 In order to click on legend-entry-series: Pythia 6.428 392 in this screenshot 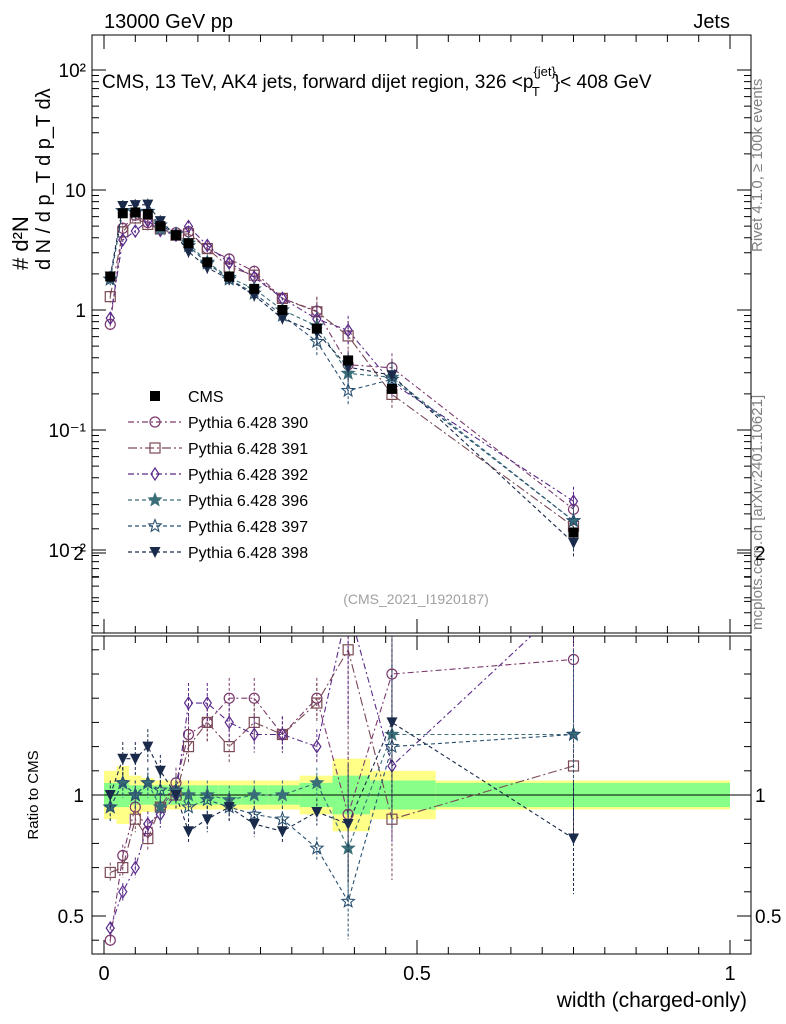, I will do `click(218, 475)`.